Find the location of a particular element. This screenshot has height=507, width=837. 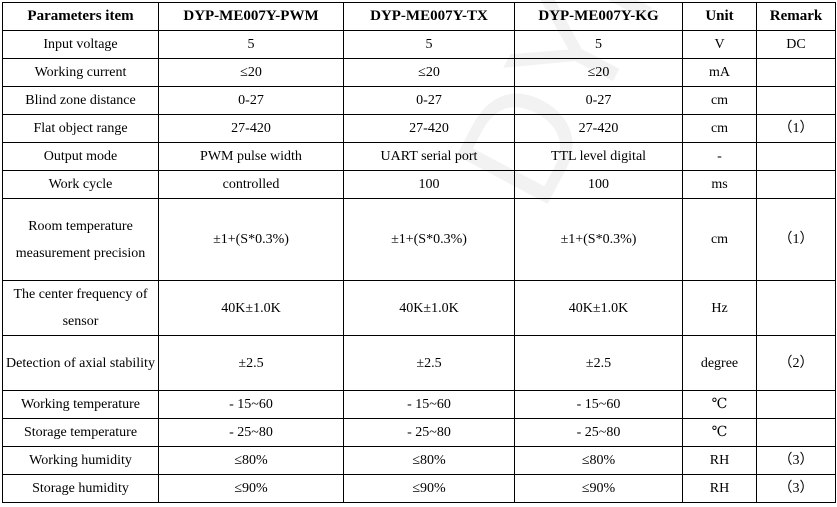

tx-cell: 27-420 is located at coordinates (429, 128).